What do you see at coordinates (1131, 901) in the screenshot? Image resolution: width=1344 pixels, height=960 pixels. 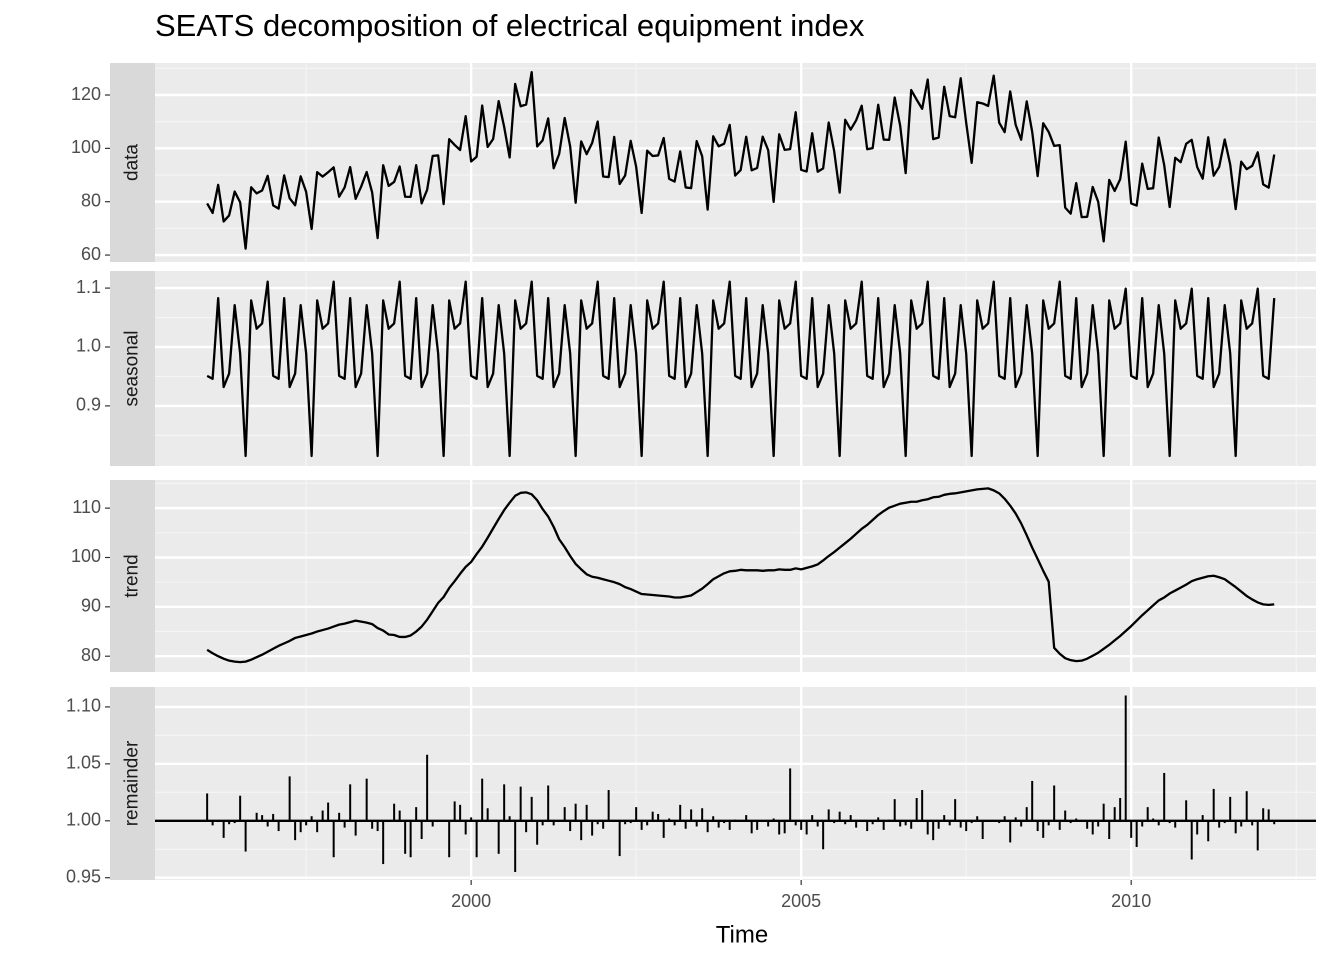 I see `x-tick-label: 2010` at bounding box center [1131, 901].